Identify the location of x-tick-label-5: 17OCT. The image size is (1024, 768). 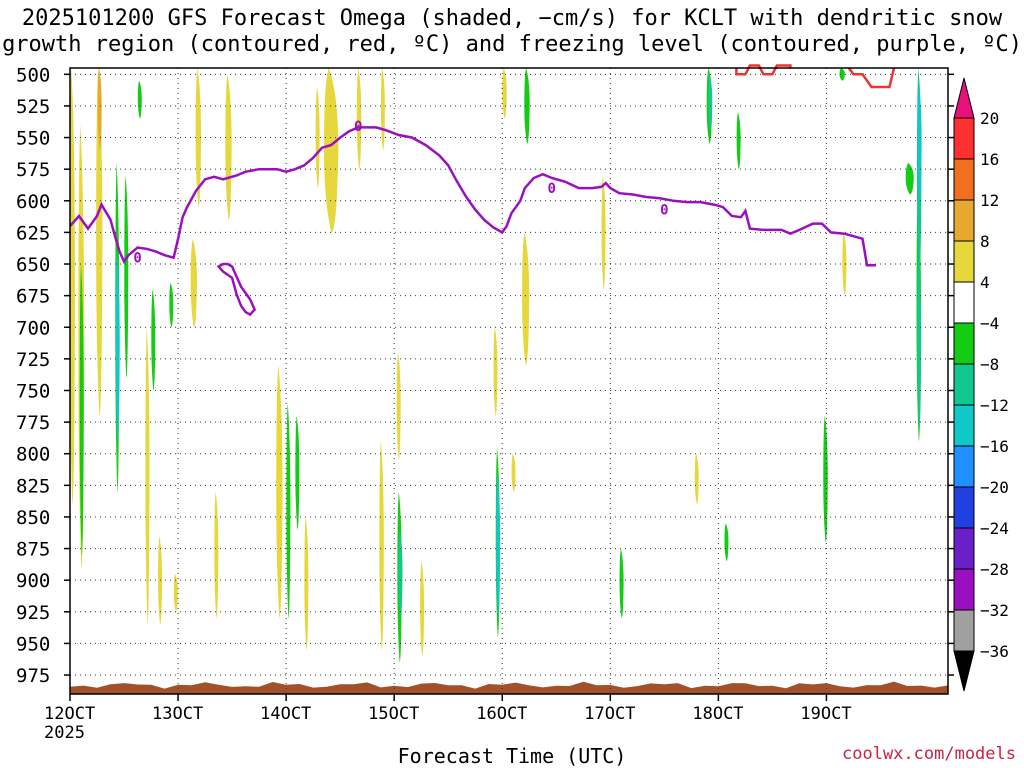
(609, 714).